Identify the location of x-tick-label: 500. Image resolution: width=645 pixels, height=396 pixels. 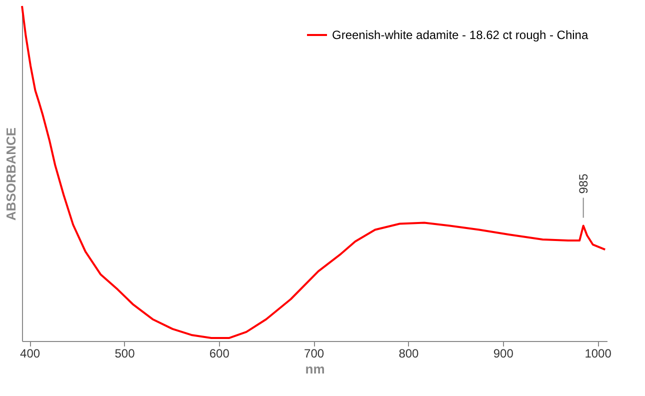
(125, 353).